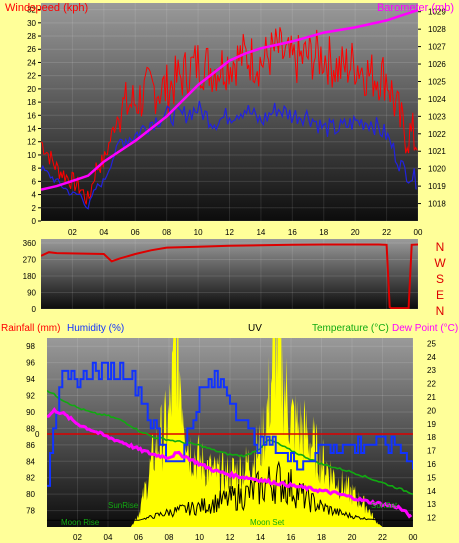 The width and height of the screenshot is (459, 543). What do you see at coordinates (431, 384) in the screenshot?
I see `temperature-y-tick-label: 22` at bounding box center [431, 384].